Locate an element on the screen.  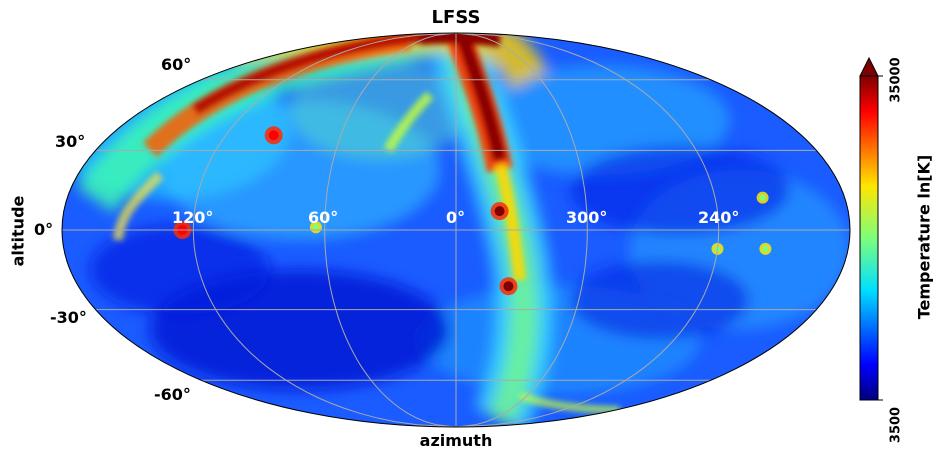
longitude-label-240: 240° is located at coordinates (719, 217).